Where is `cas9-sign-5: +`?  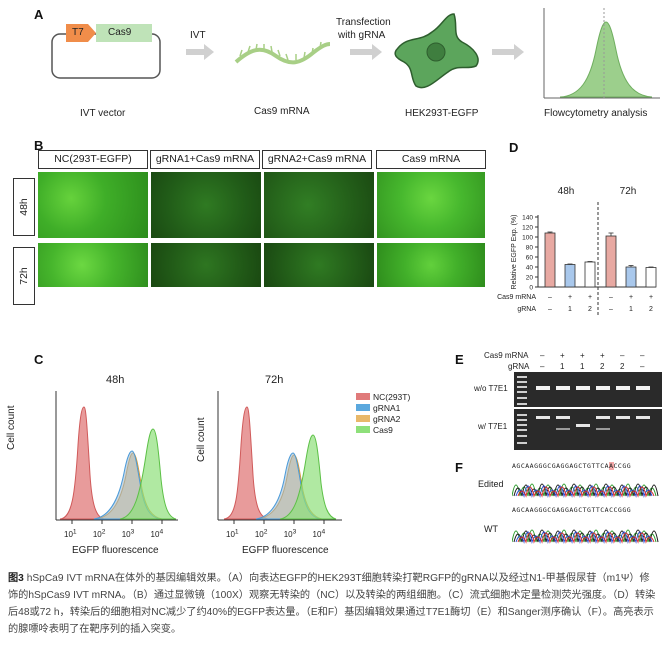 cas9-sign-5: + is located at coordinates (631, 297).